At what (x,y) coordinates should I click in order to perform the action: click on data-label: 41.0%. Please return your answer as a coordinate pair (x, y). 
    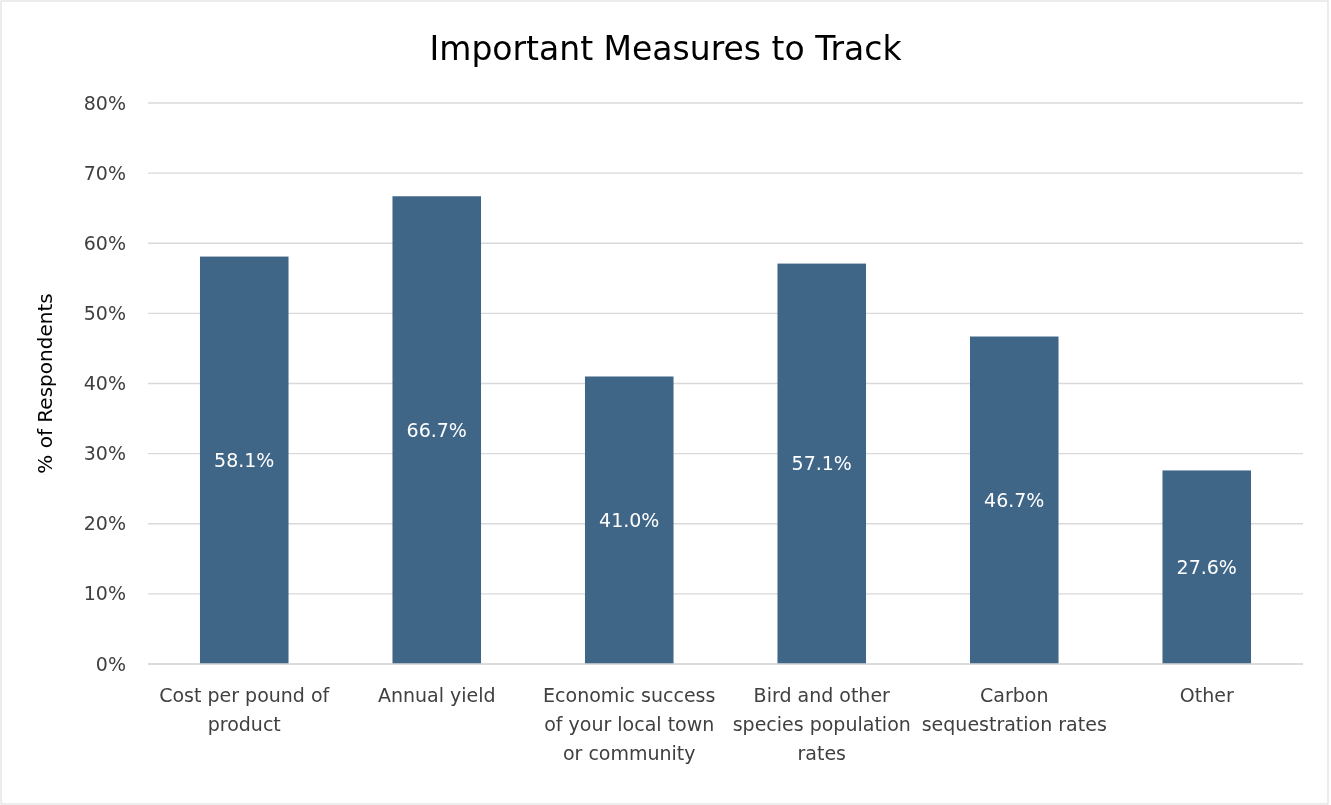
    Looking at the image, I should click on (629, 519).